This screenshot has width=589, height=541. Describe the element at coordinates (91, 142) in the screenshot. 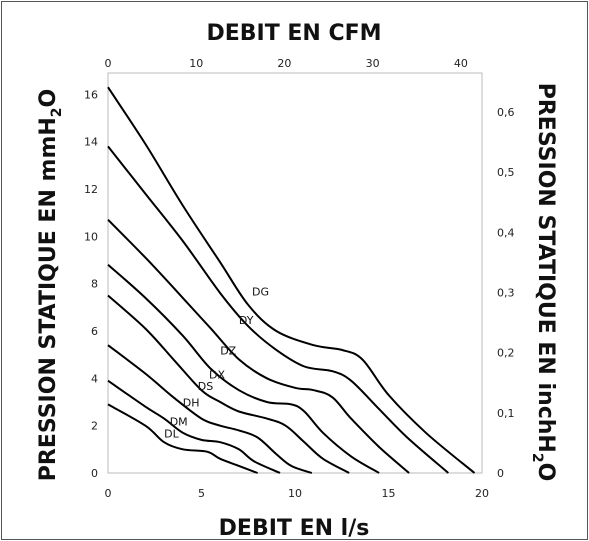

I see `y-tick-label: 14` at that location.